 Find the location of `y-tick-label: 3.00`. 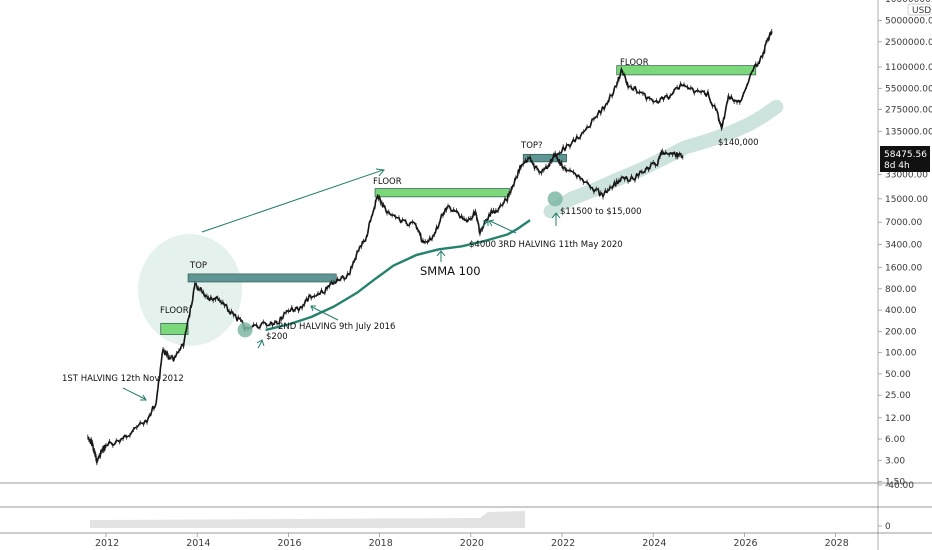

y-tick-label: 3.00 is located at coordinates (895, 461).